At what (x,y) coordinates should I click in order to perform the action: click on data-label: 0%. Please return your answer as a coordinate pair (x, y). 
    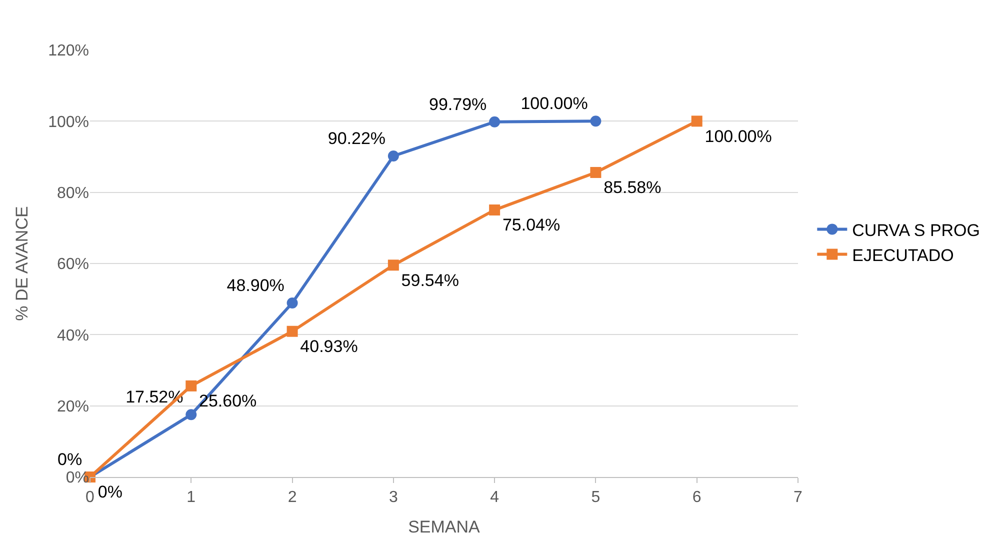
    Looking at the image, I should click on (110, 492).